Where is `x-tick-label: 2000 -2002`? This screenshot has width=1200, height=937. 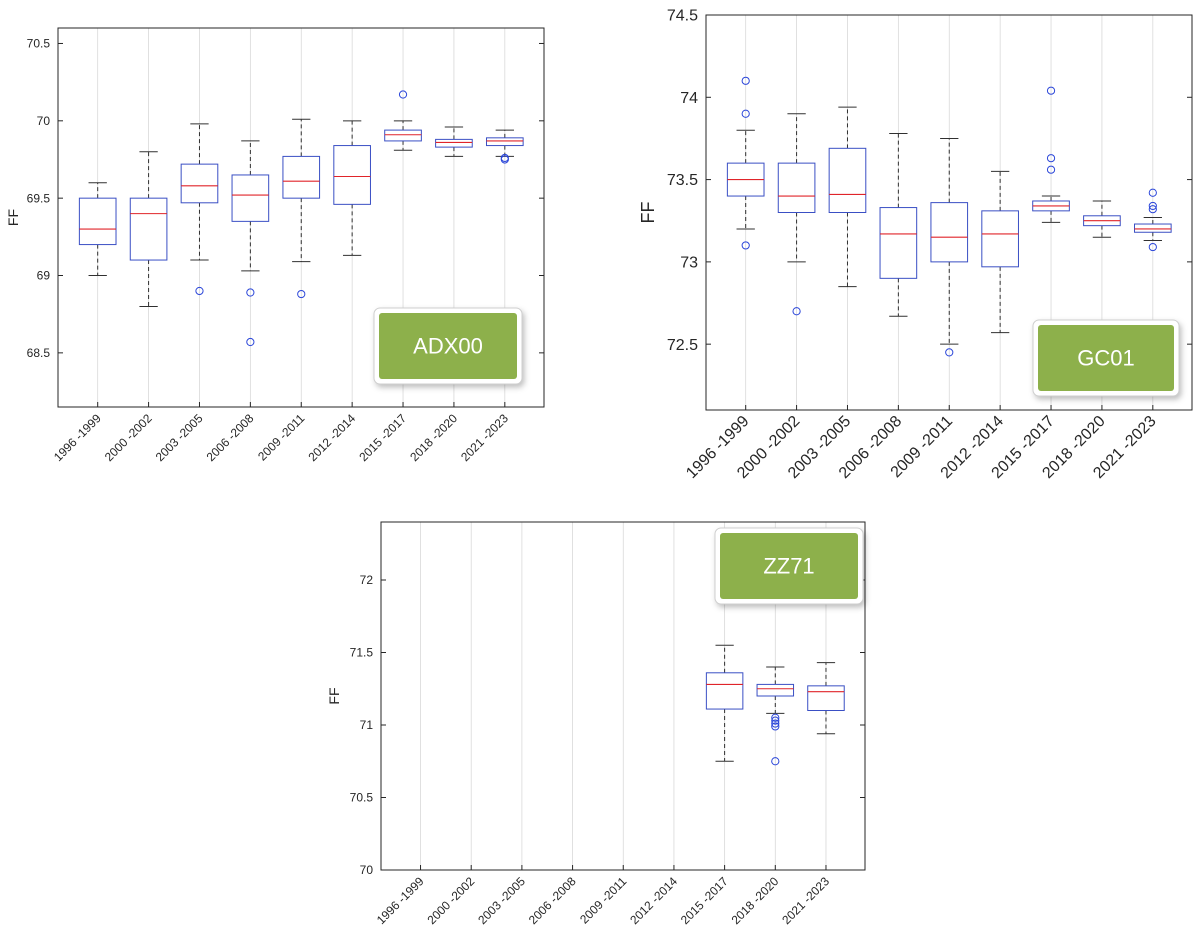 x-tick-label: 2000 -2002 is located at coordinates (128, 437).